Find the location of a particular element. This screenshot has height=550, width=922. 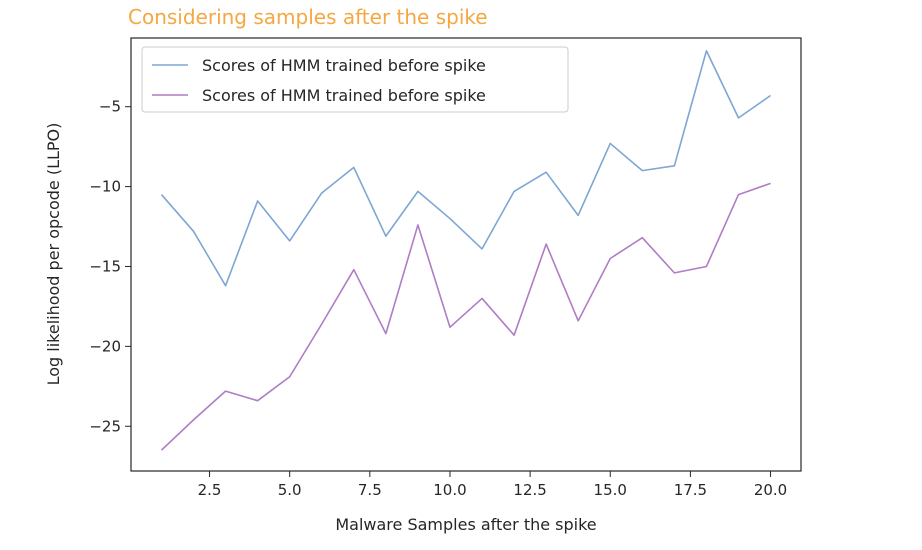

y-axis-label: Log likelihood per opcode (LLPO) is located at coordinates (53, 254).